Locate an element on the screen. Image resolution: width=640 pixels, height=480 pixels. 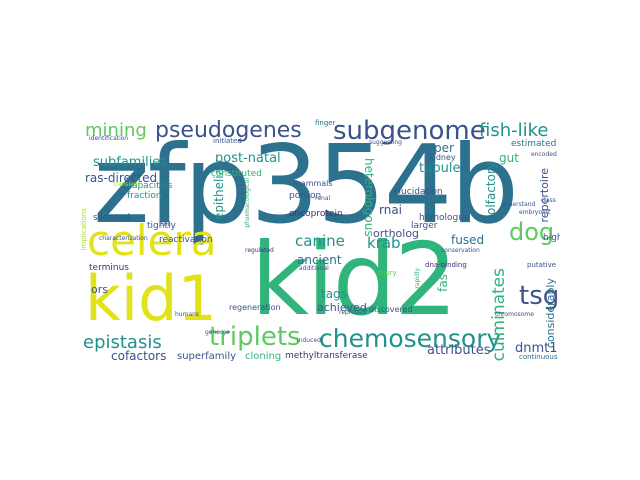
word-mining: mining is located at coordinates (116, 130).